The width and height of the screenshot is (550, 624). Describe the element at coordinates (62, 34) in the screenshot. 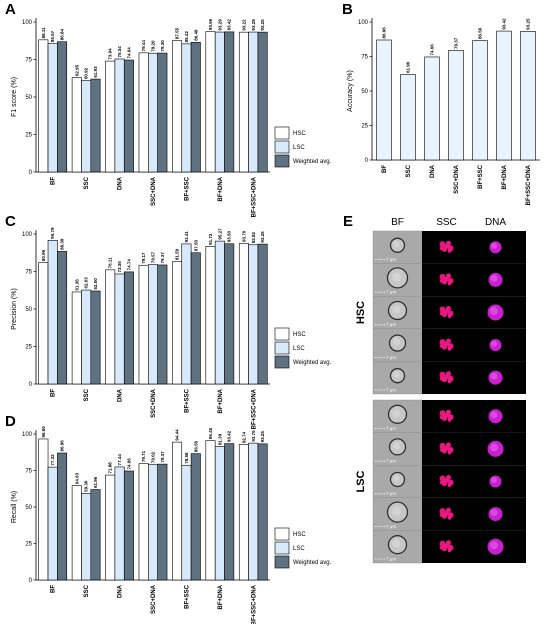

I see `data-label: 86.84` at that location.